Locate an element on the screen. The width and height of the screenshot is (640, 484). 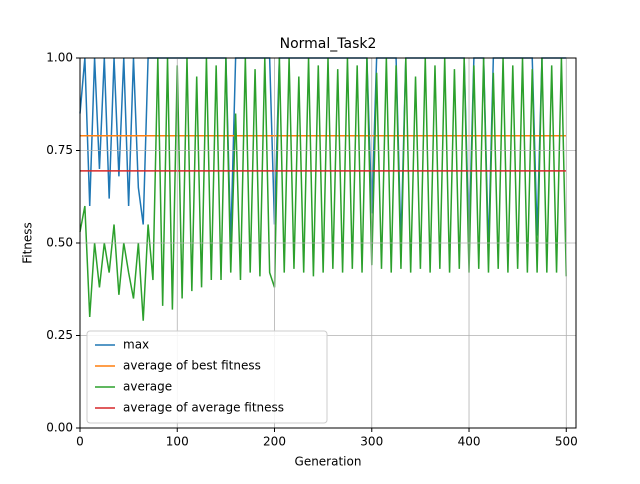
y-tick-label: 0.50 is located at coordinates (59, 243).